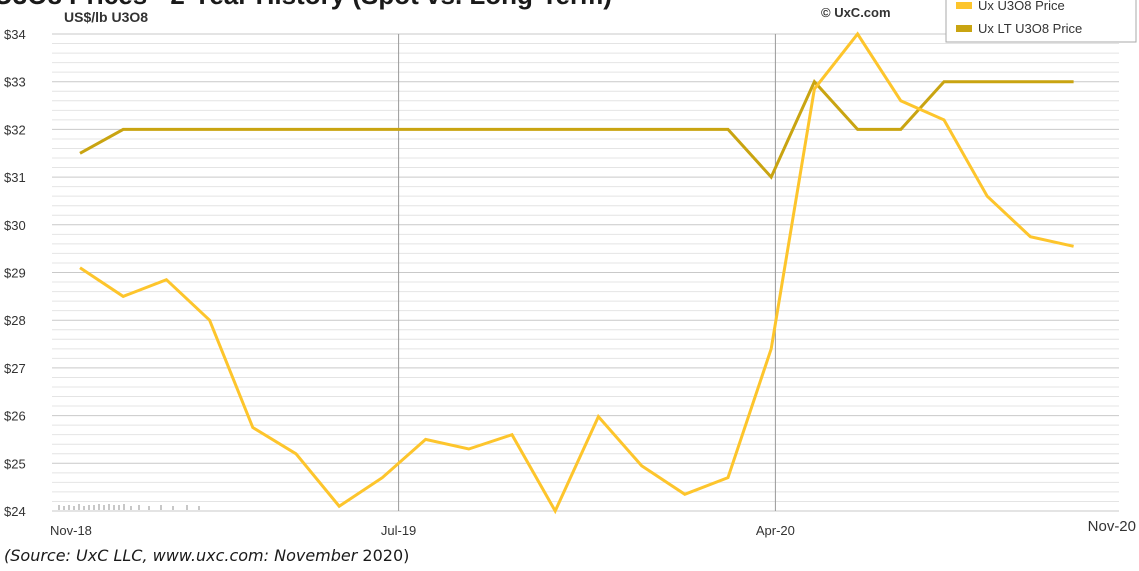 This screenshot has height=571, width=1139. I want to click on source-caption-italic: (Source: UxC LLC, www.uxc.com: November, so click(181, 555).